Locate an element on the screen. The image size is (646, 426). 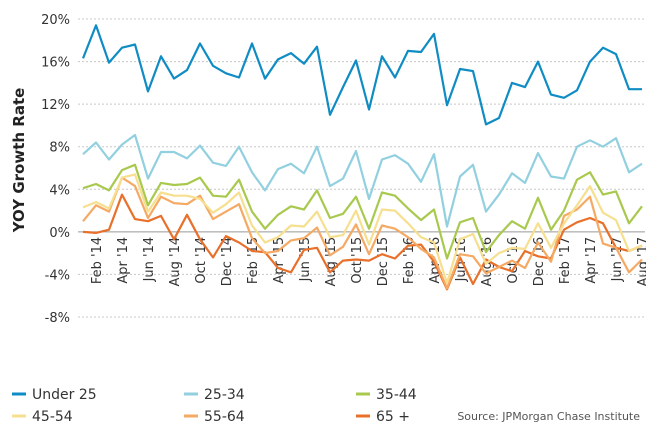
legend-label: Under 25 is located at coordinates (64, 395).